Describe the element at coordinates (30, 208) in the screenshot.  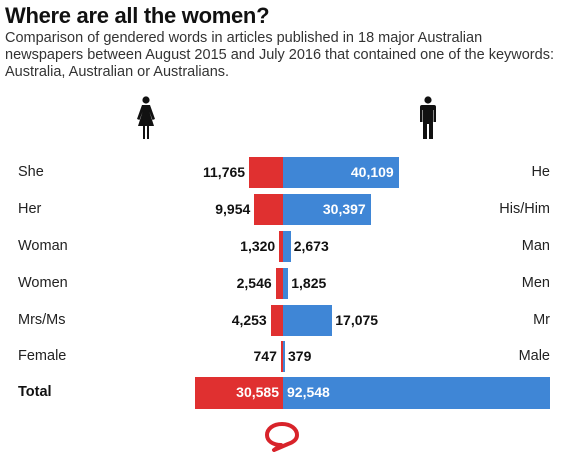
I see `female-word-label: Her` at that location.